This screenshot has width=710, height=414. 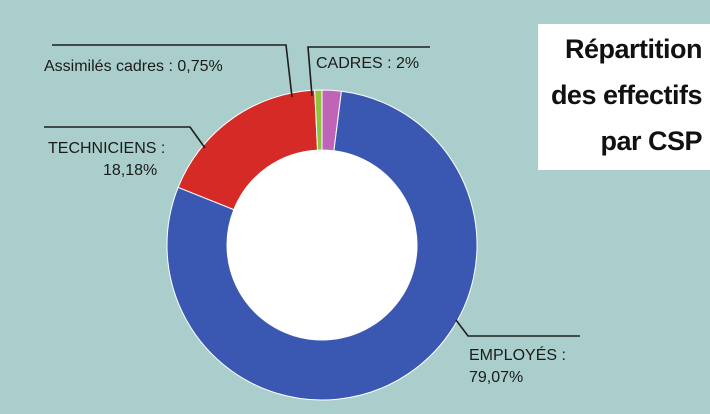 What do you see at coordinates (133, 66) in the screenshot?
I see `label-assimiles-cadres: Assimilés cadres : 0,75%` at bounding box center [133, 66].